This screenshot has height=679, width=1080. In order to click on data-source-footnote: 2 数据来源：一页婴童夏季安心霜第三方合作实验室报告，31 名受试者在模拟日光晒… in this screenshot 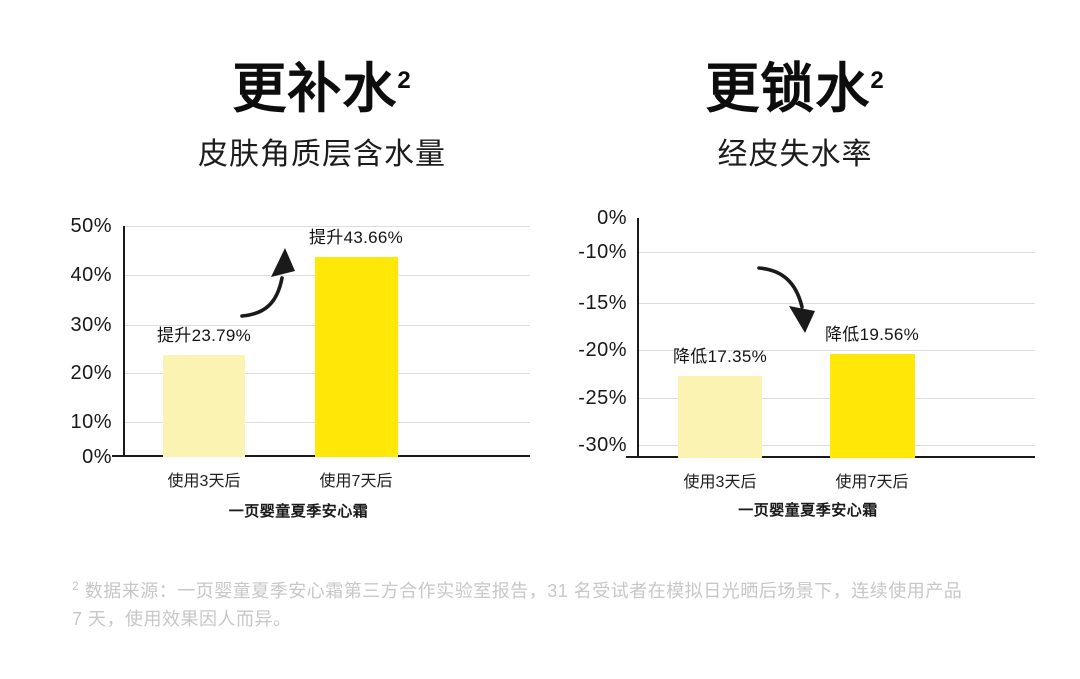, I will do `click(547, 602)`.